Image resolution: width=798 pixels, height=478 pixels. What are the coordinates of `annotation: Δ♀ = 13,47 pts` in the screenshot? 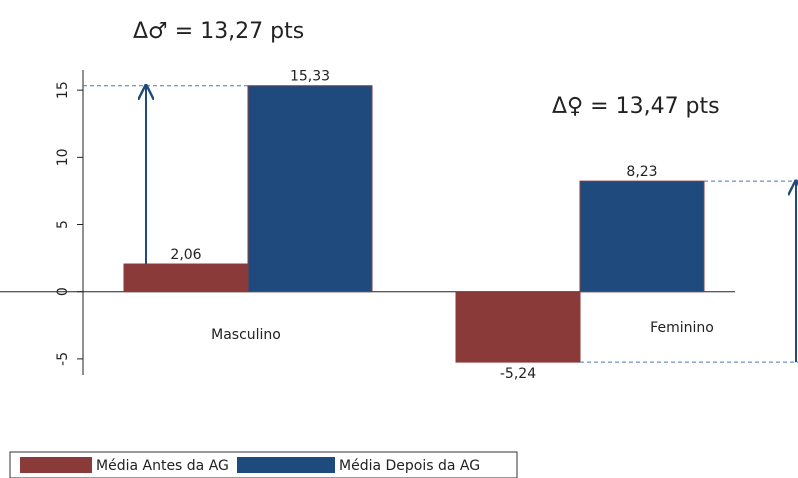 It's located at (636, 106).